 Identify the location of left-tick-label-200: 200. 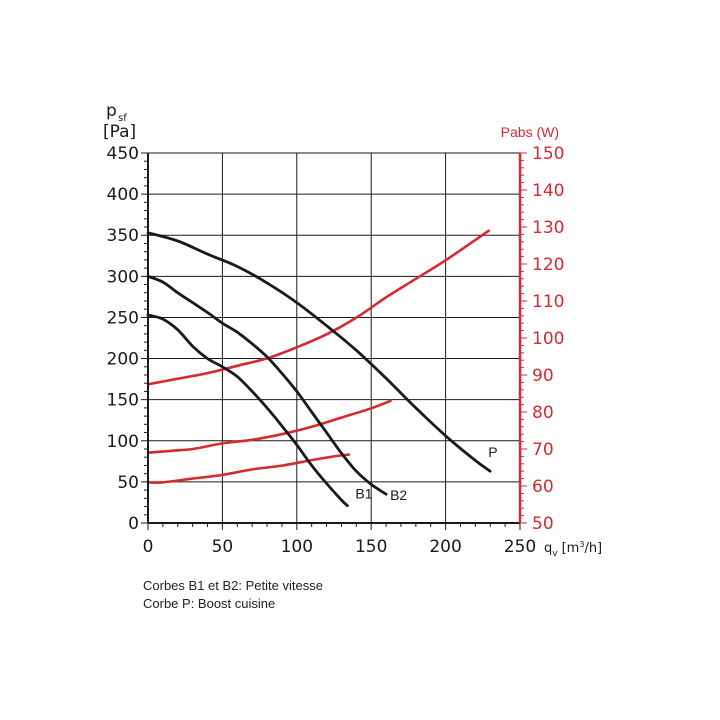
(123, 360).